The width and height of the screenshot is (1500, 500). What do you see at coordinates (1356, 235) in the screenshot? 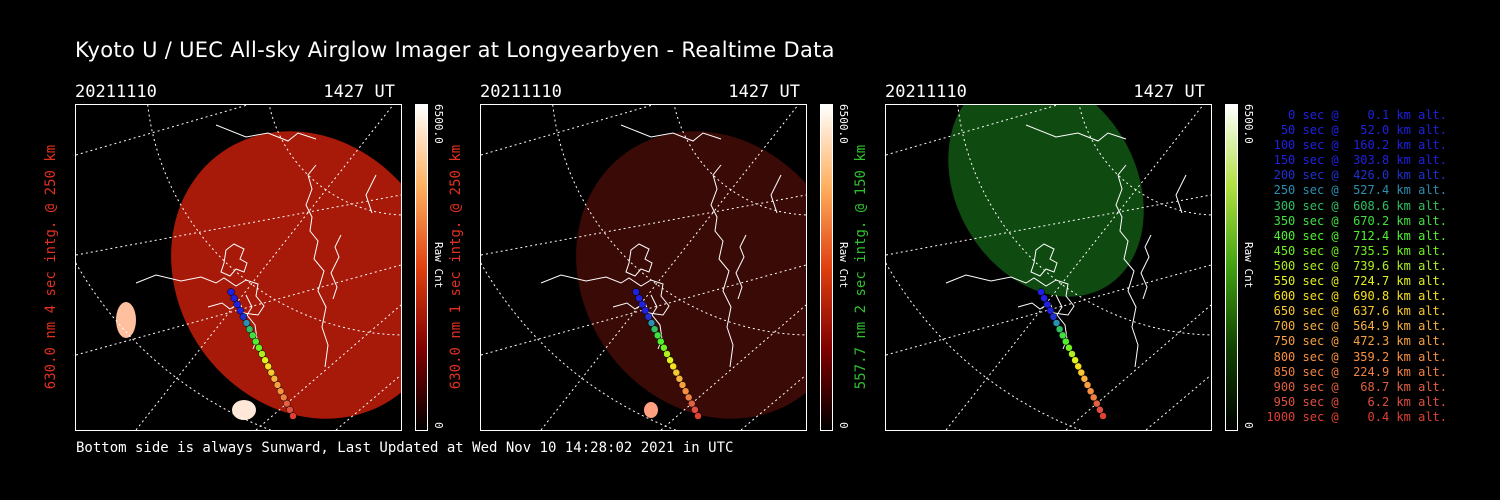
I see `legend-item: 400 sec @ 712.4 km alt.` at bounding box center [1356, 235].